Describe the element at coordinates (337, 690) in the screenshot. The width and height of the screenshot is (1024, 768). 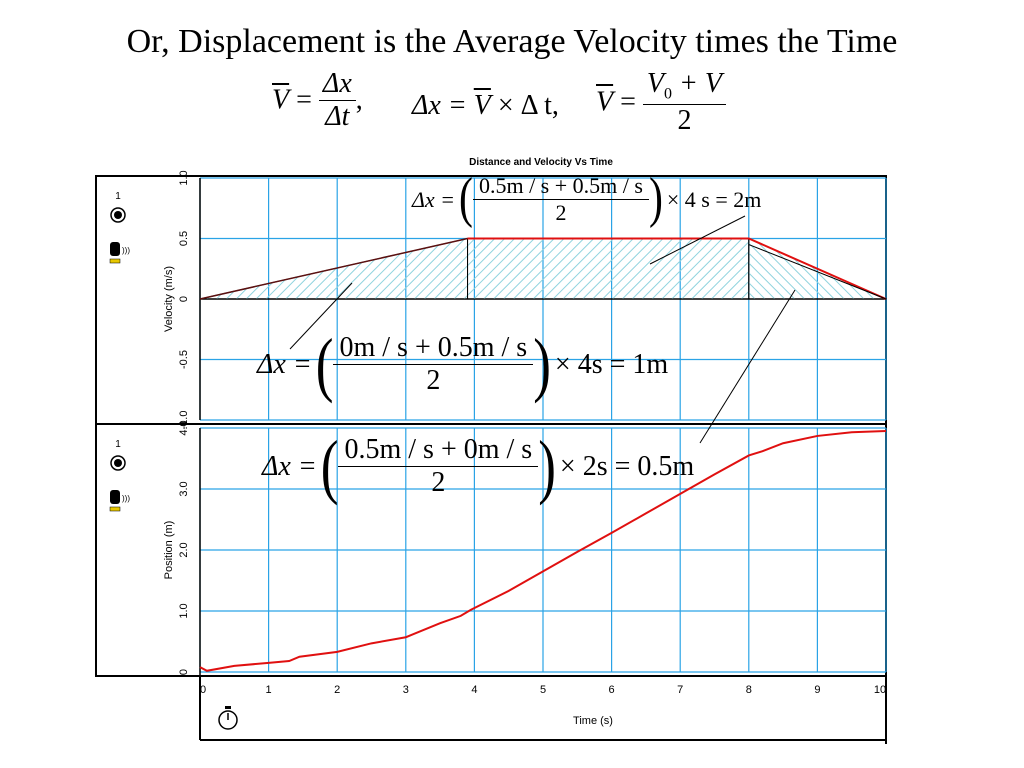
I see `x-tick-2: 2` at that location.